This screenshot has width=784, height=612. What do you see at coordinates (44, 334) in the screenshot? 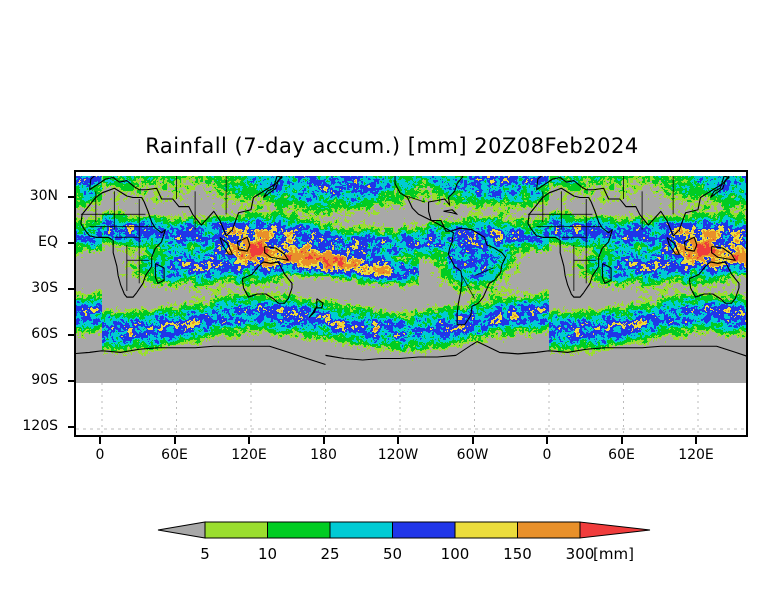
I see `y-tick-label: 60S` at bounding box center [44, 334].